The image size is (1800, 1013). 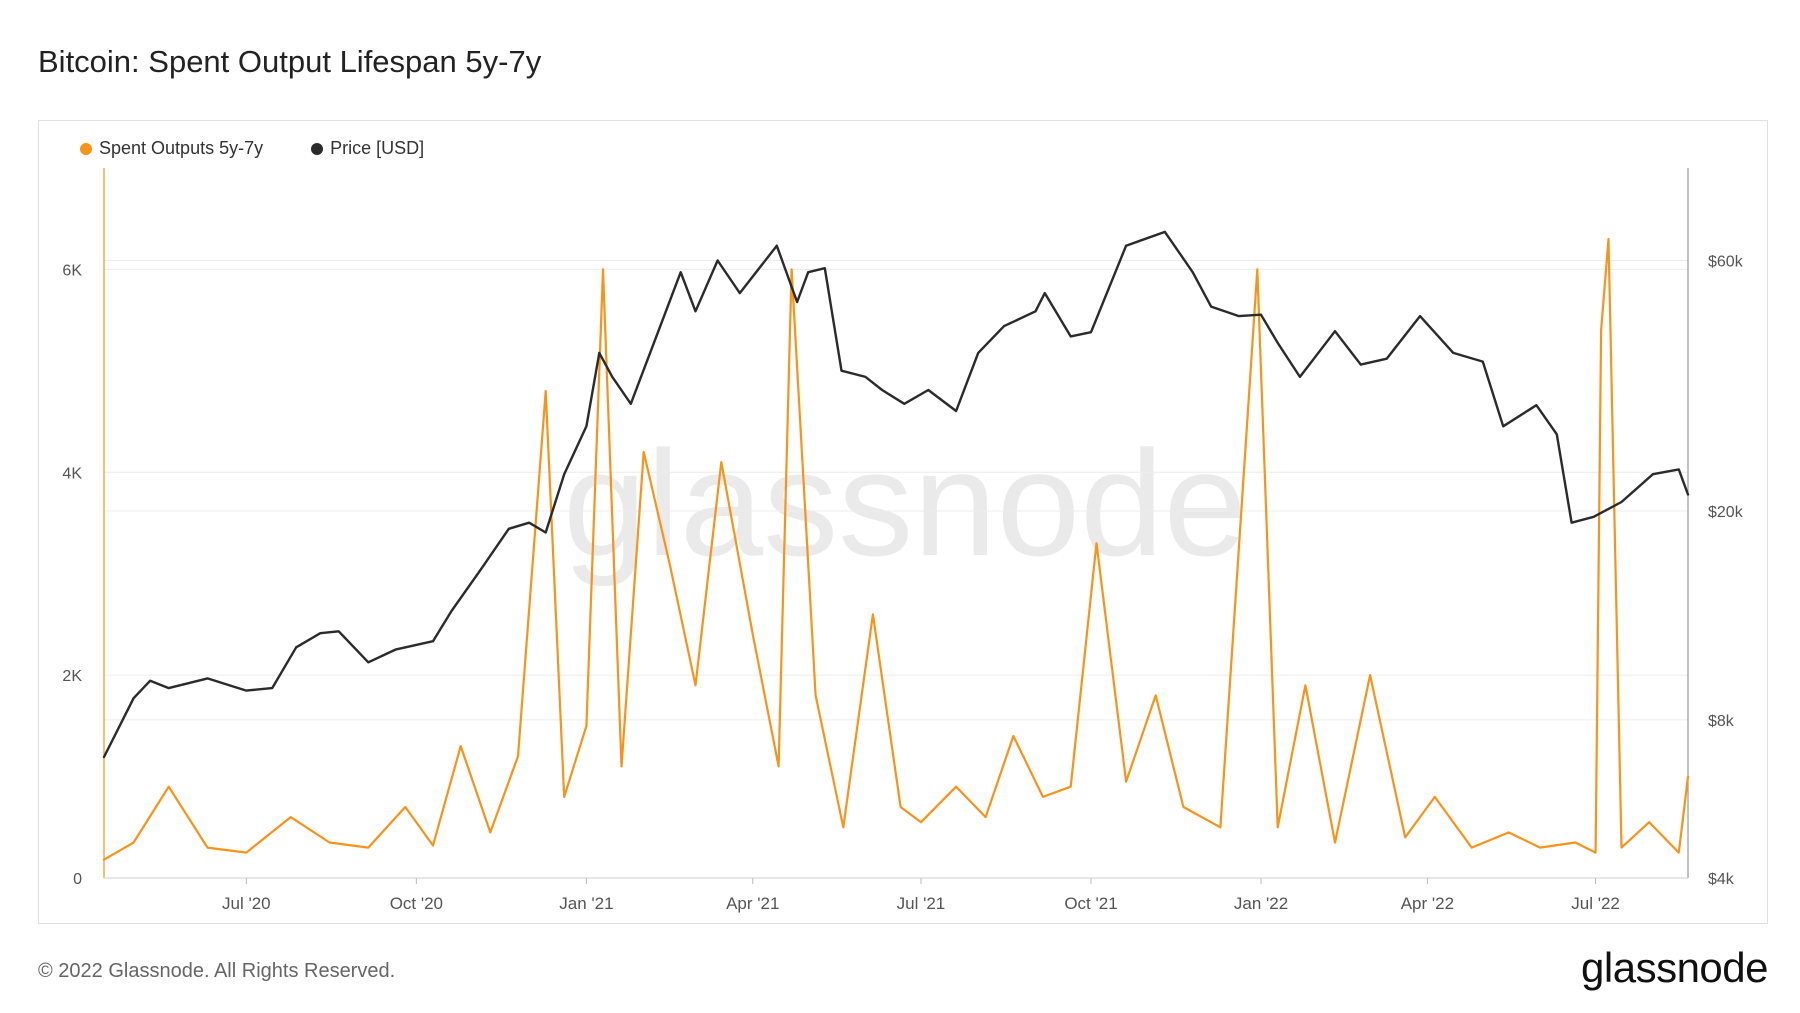 I want to click on chart-legend: Spent Outputs 5y-7y Price [USD], so click(x=252, y=148).